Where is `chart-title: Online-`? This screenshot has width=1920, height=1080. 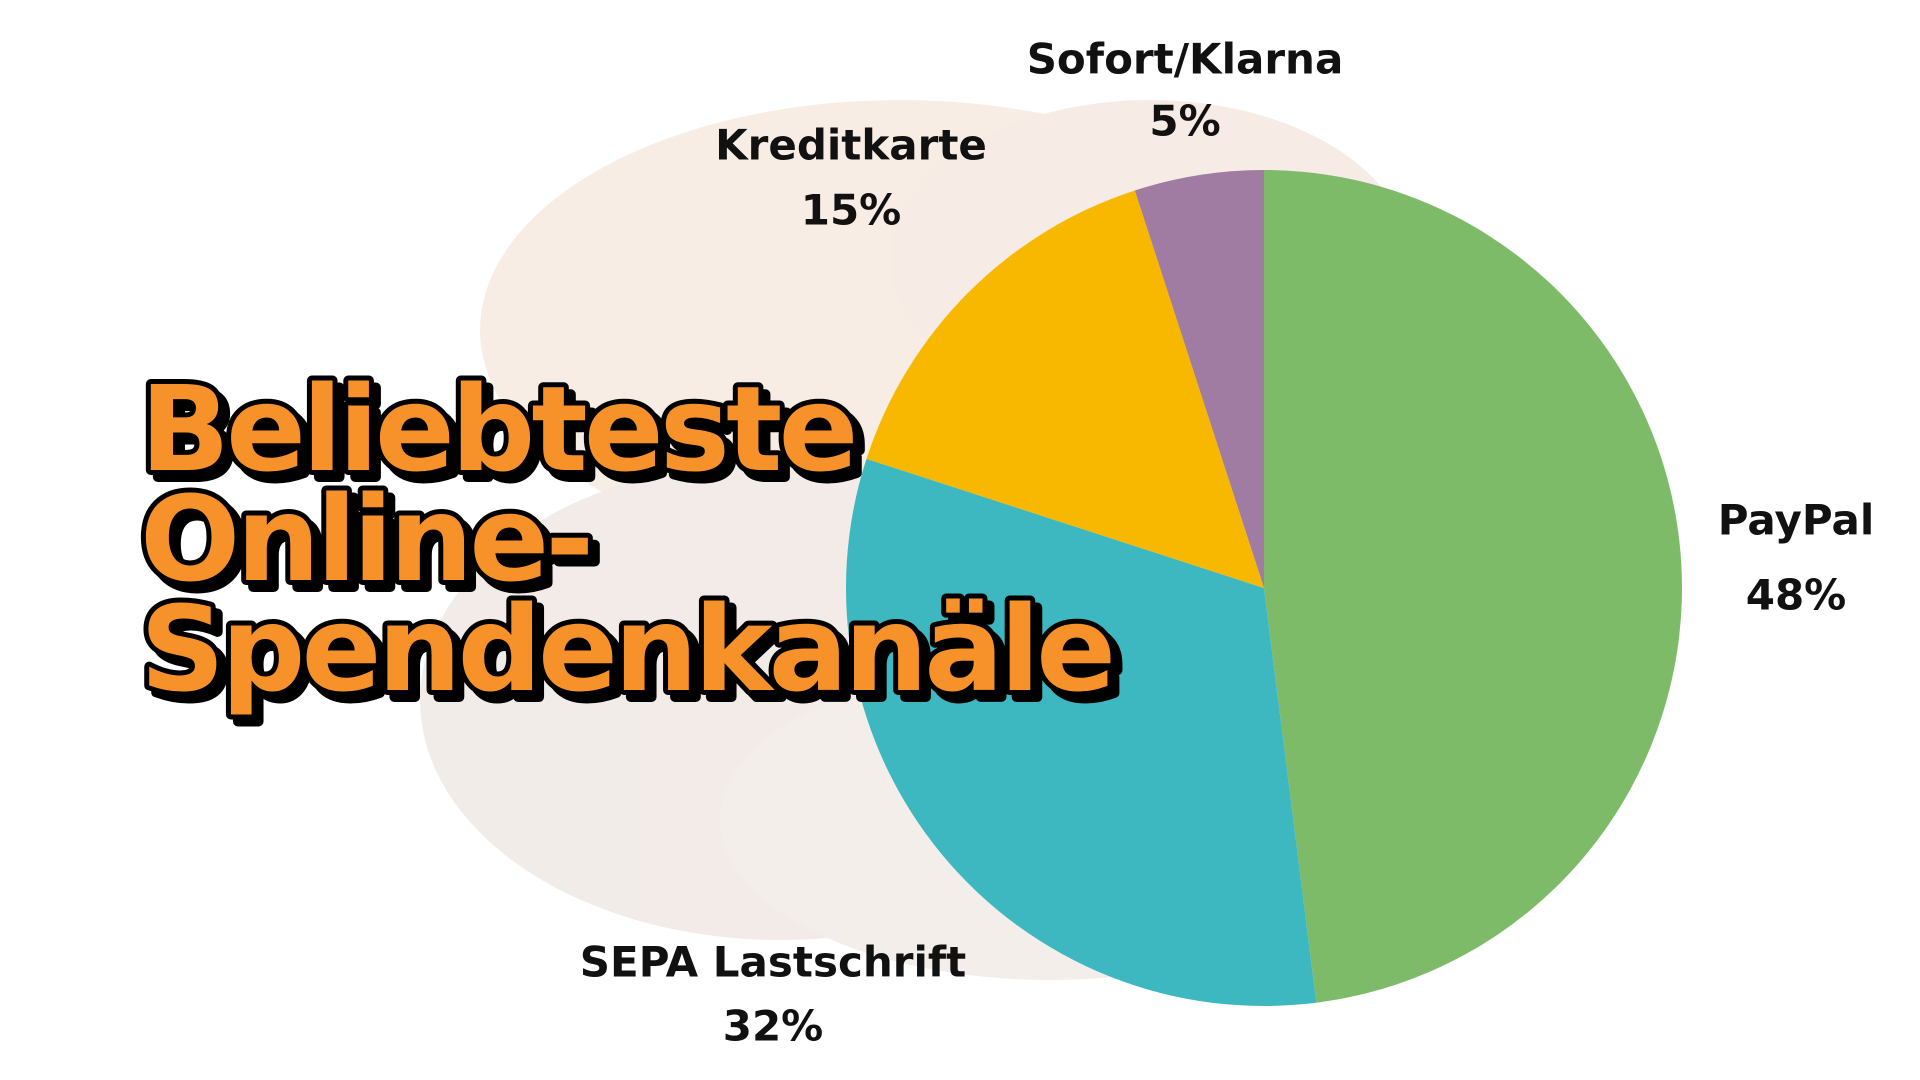 chart-title: Online- is located at coordinates (365, 539).